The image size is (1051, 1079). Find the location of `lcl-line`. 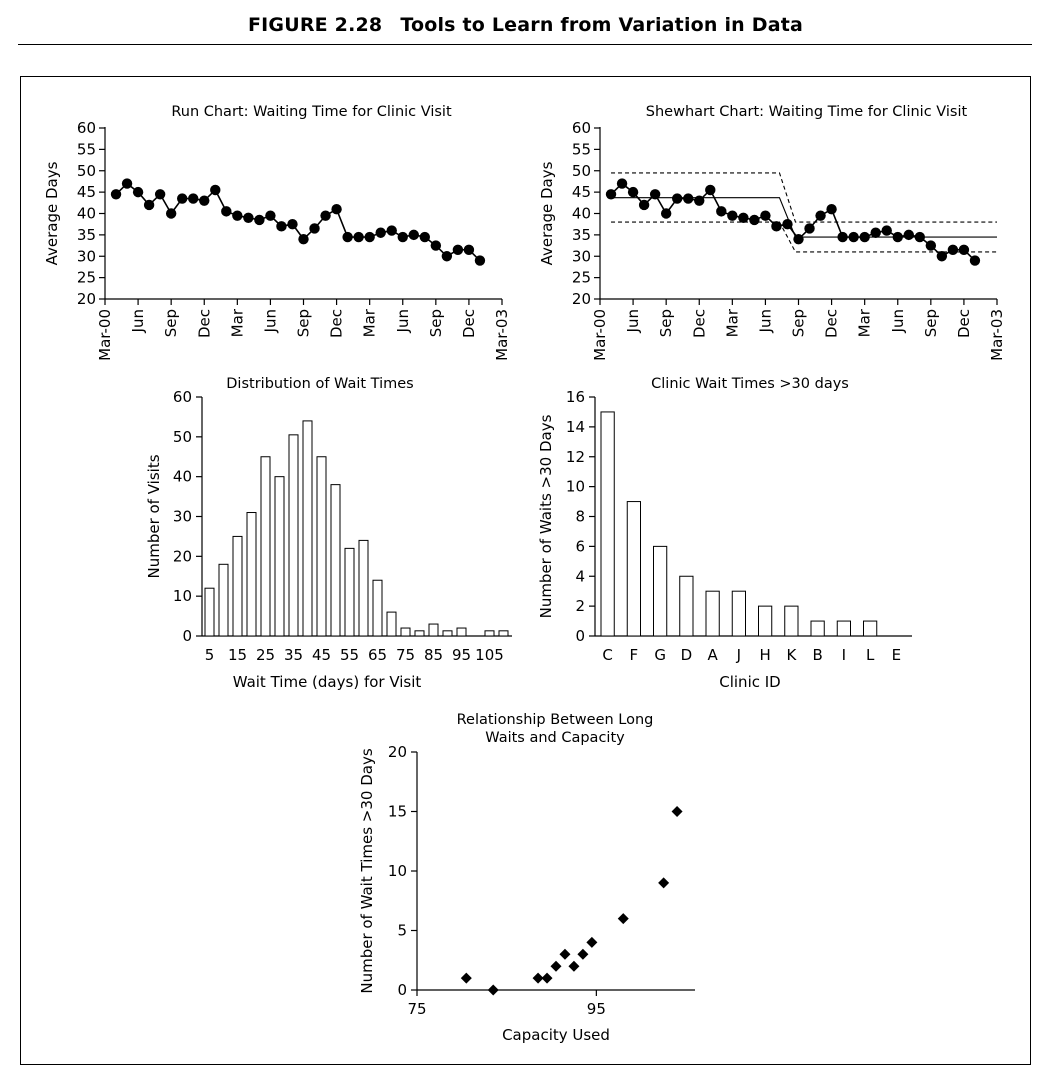

lcl-line is located at coordinates (804, 237).